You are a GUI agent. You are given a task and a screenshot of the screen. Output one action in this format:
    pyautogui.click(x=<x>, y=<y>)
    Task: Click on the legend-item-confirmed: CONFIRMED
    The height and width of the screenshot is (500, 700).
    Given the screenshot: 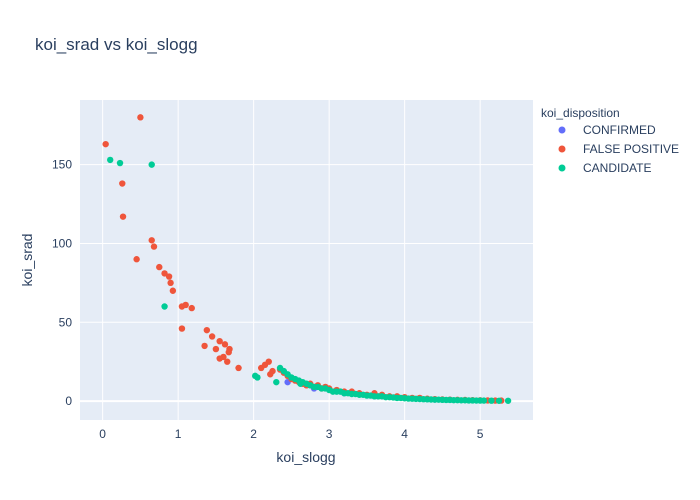 What is the action you would take?
    pyautogui.click(x=607, y=130)
    